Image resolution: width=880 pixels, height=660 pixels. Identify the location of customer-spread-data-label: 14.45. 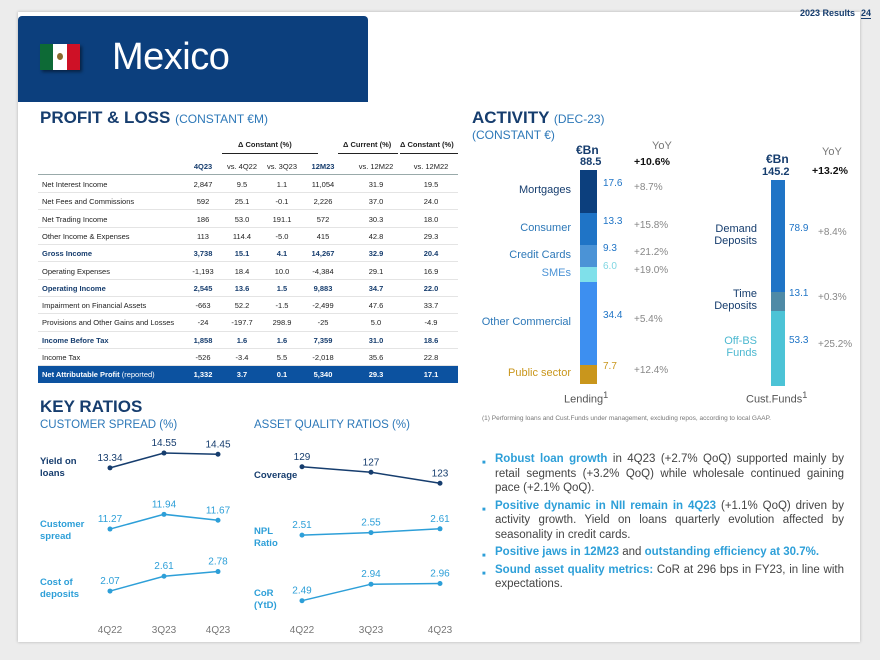
(217, 444).